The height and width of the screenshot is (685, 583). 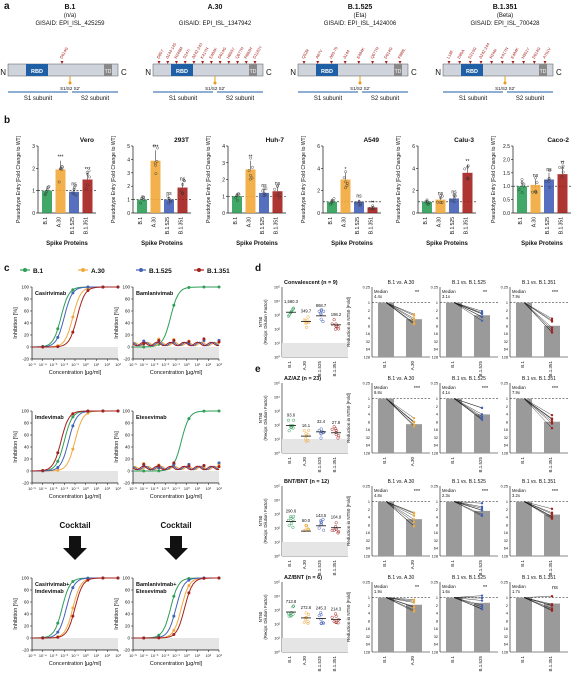 What do you see at coordinates (321, 305) in the screenshot?
I see `nt50-median-value: 868.7` at bounding box center [321, 305].